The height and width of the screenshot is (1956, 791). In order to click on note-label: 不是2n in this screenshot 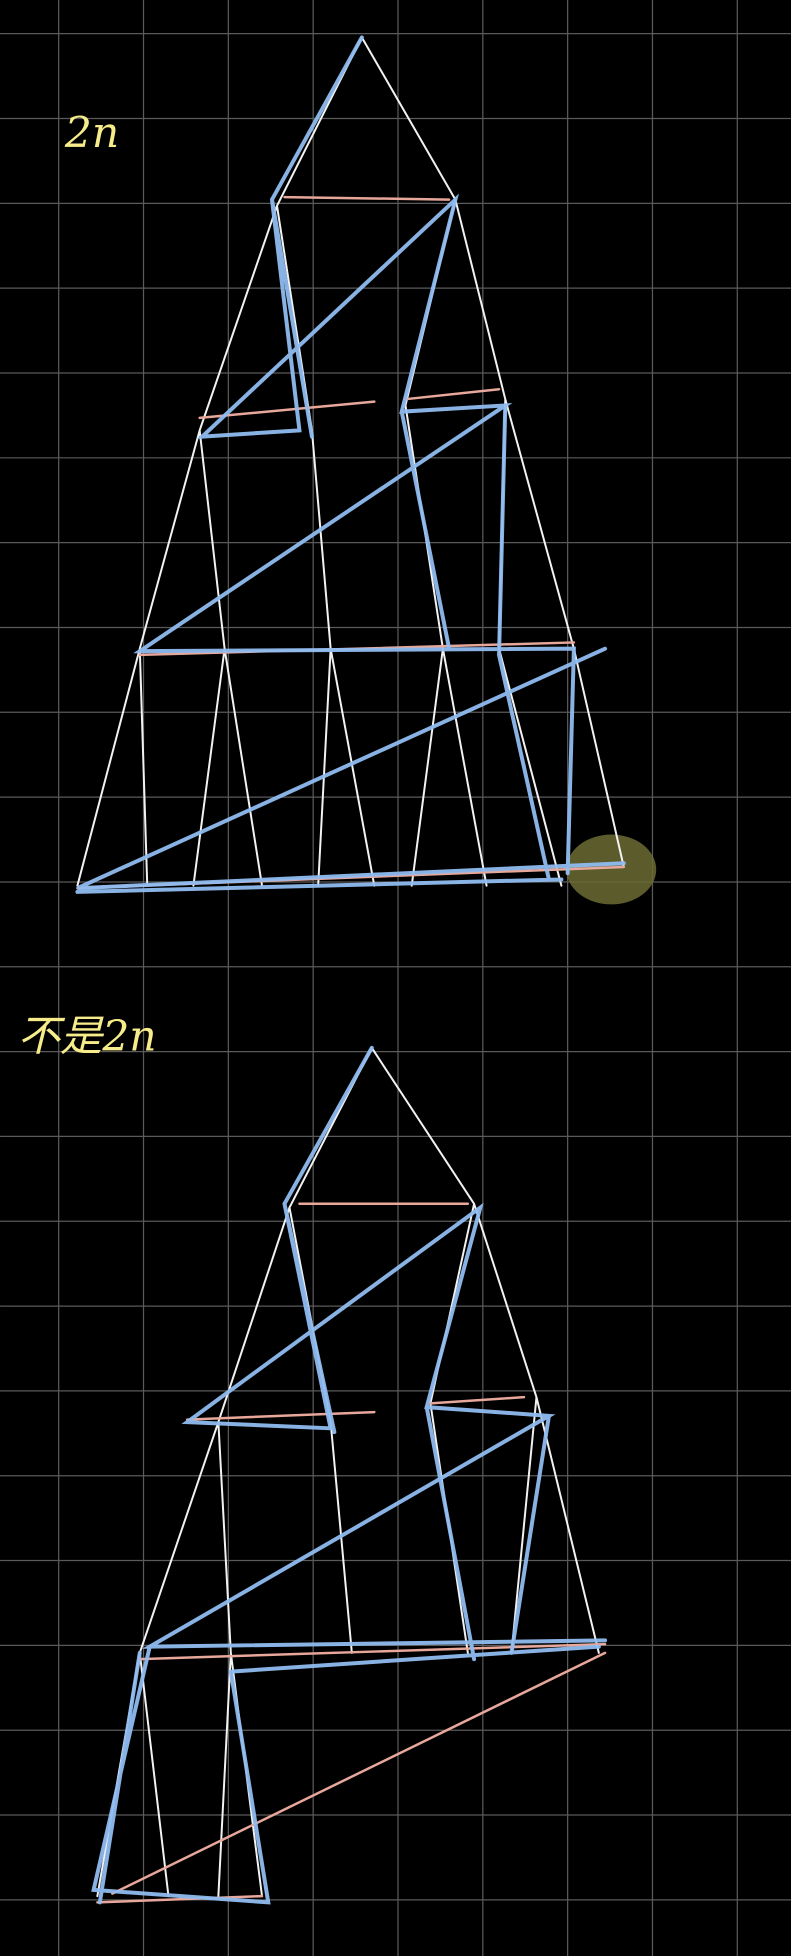, I will do `click(87, 1036)`.